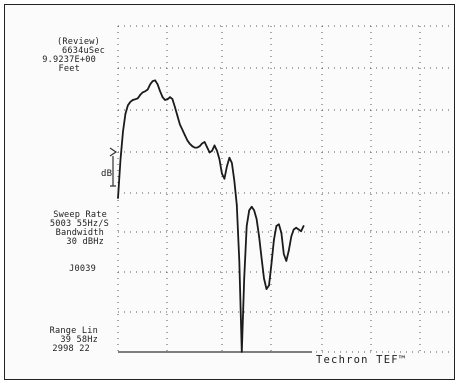  What do you see at coordinates (69, 60) in the screenshot?
I see `distance-readout: 9.9237E+00` at bounding box center [69, 60].